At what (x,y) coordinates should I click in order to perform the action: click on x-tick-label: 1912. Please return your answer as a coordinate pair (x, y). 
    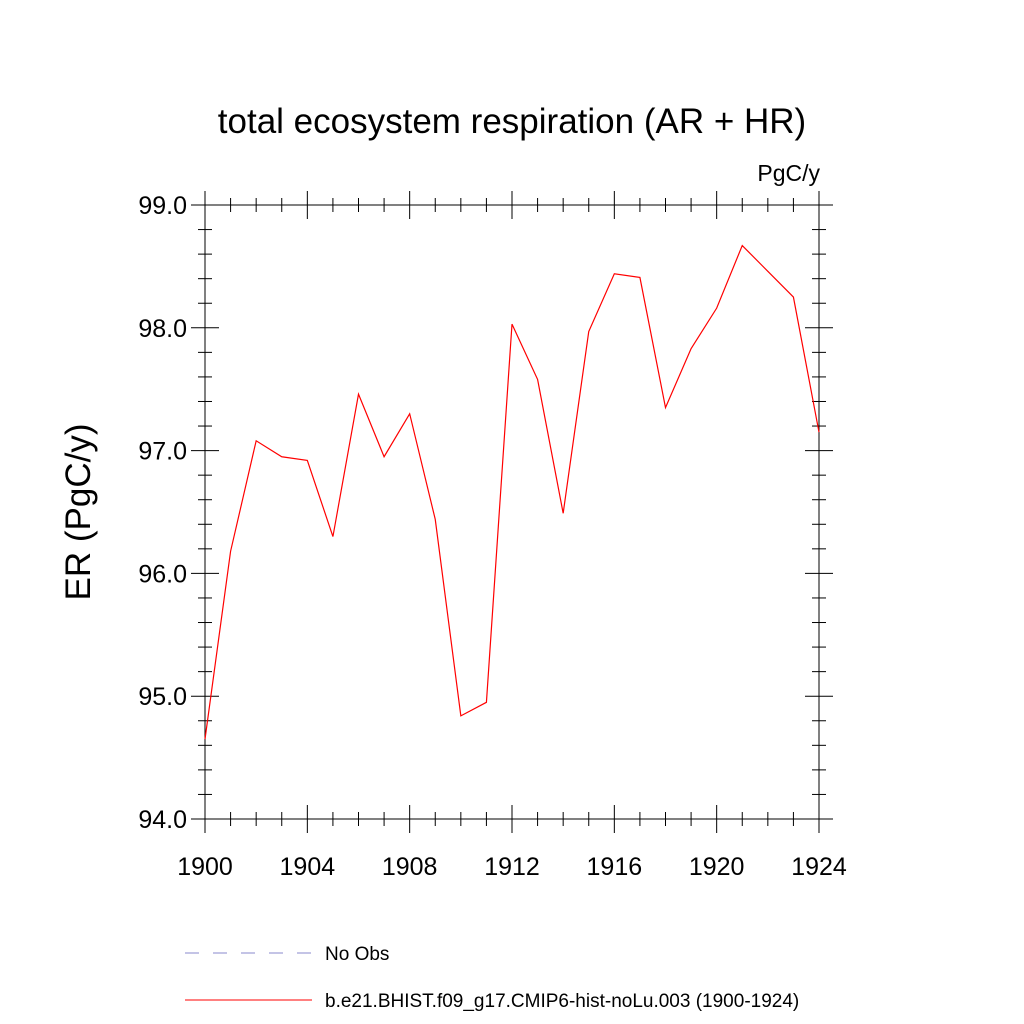
    Looking at the image, I should click on (512, 867).